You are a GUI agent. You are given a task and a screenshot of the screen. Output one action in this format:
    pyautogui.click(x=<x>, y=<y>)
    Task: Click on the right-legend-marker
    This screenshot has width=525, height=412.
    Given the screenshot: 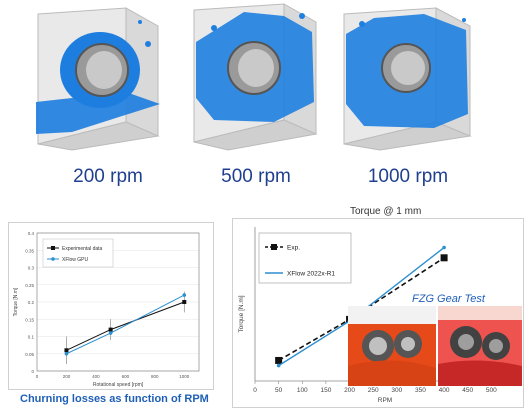 What is the action you would take?
    pyautogui.click(x=274, y=247)
    